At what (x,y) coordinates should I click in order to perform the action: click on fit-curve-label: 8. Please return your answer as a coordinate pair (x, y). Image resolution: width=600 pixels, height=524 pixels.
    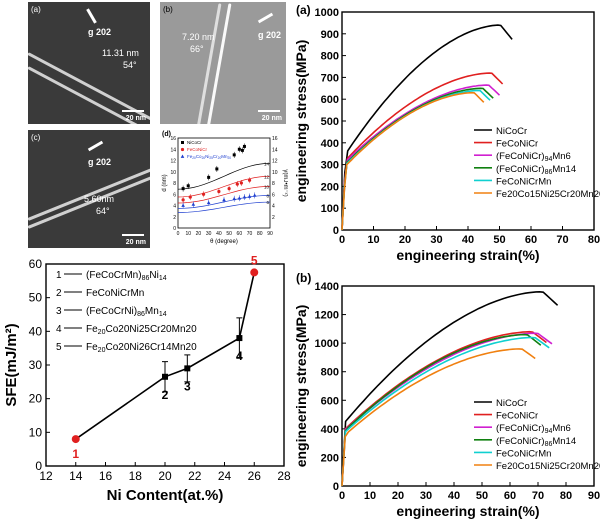
    Looking at the image, I should click on (267, 195).